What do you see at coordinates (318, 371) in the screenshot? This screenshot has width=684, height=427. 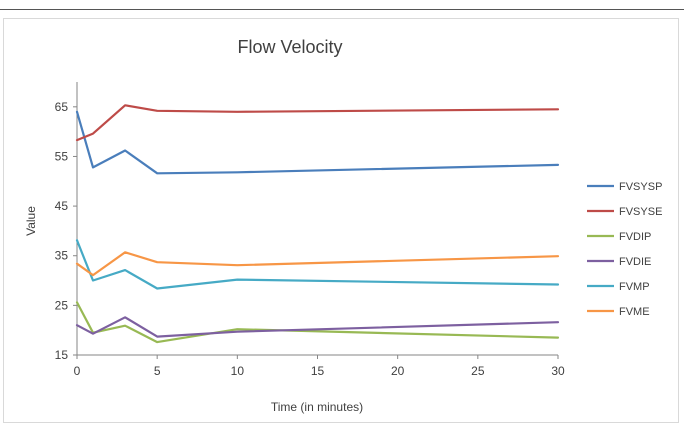 I see `x-tick-label: 15` at bounding box center [318, 371].